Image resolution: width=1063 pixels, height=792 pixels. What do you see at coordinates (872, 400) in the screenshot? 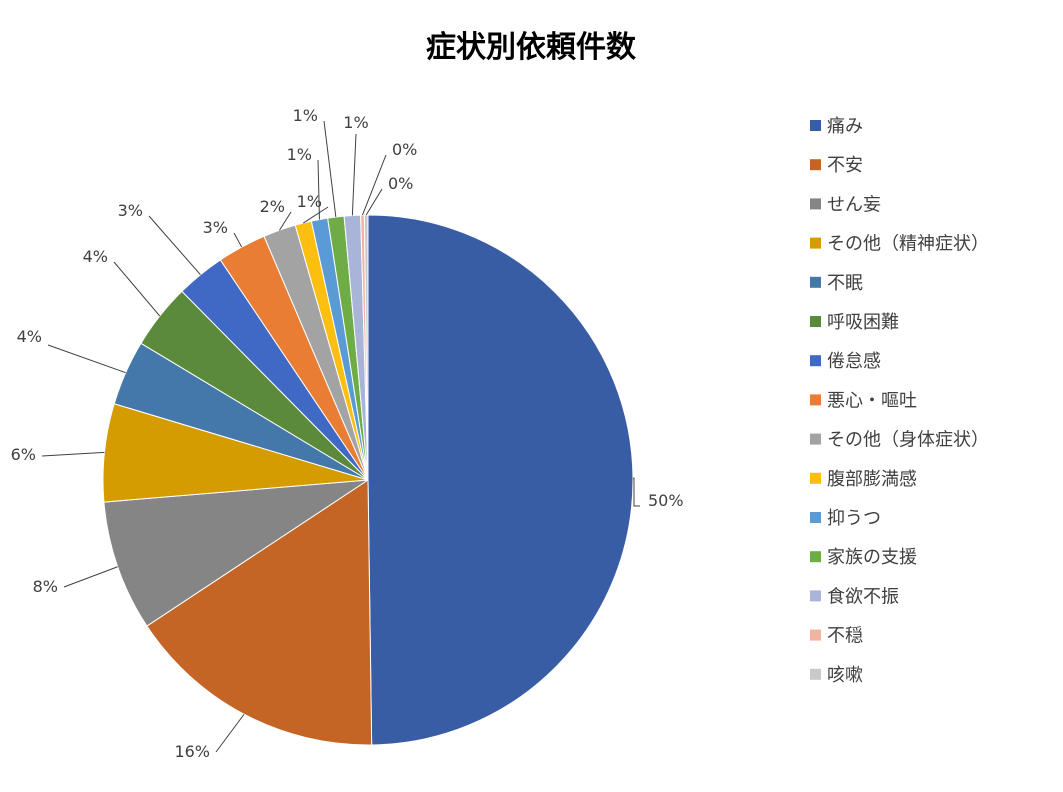
I see `legend-label: 悪心・嘔吐` at bounding box center [872, 400].